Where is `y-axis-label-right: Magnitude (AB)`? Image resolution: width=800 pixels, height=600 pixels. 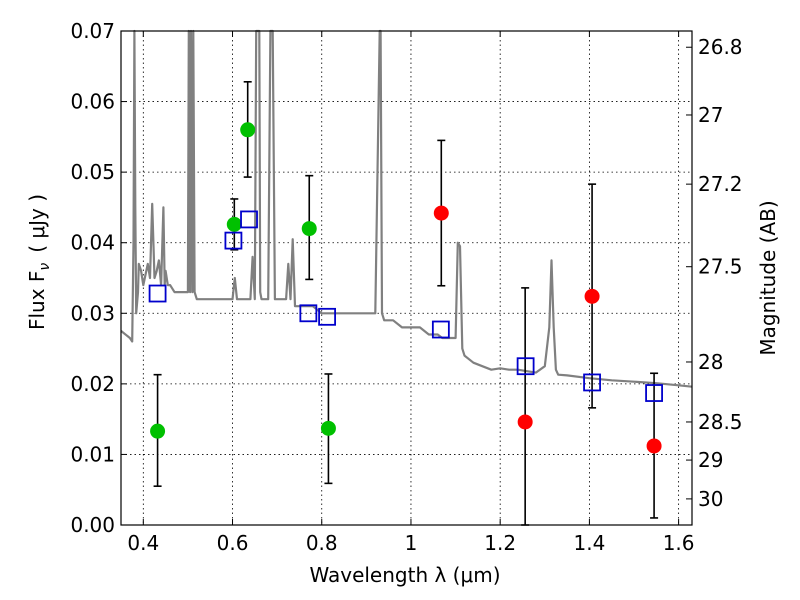
y-axis-label-right: Magnitude (AB) is located at coordinates (768, 277).